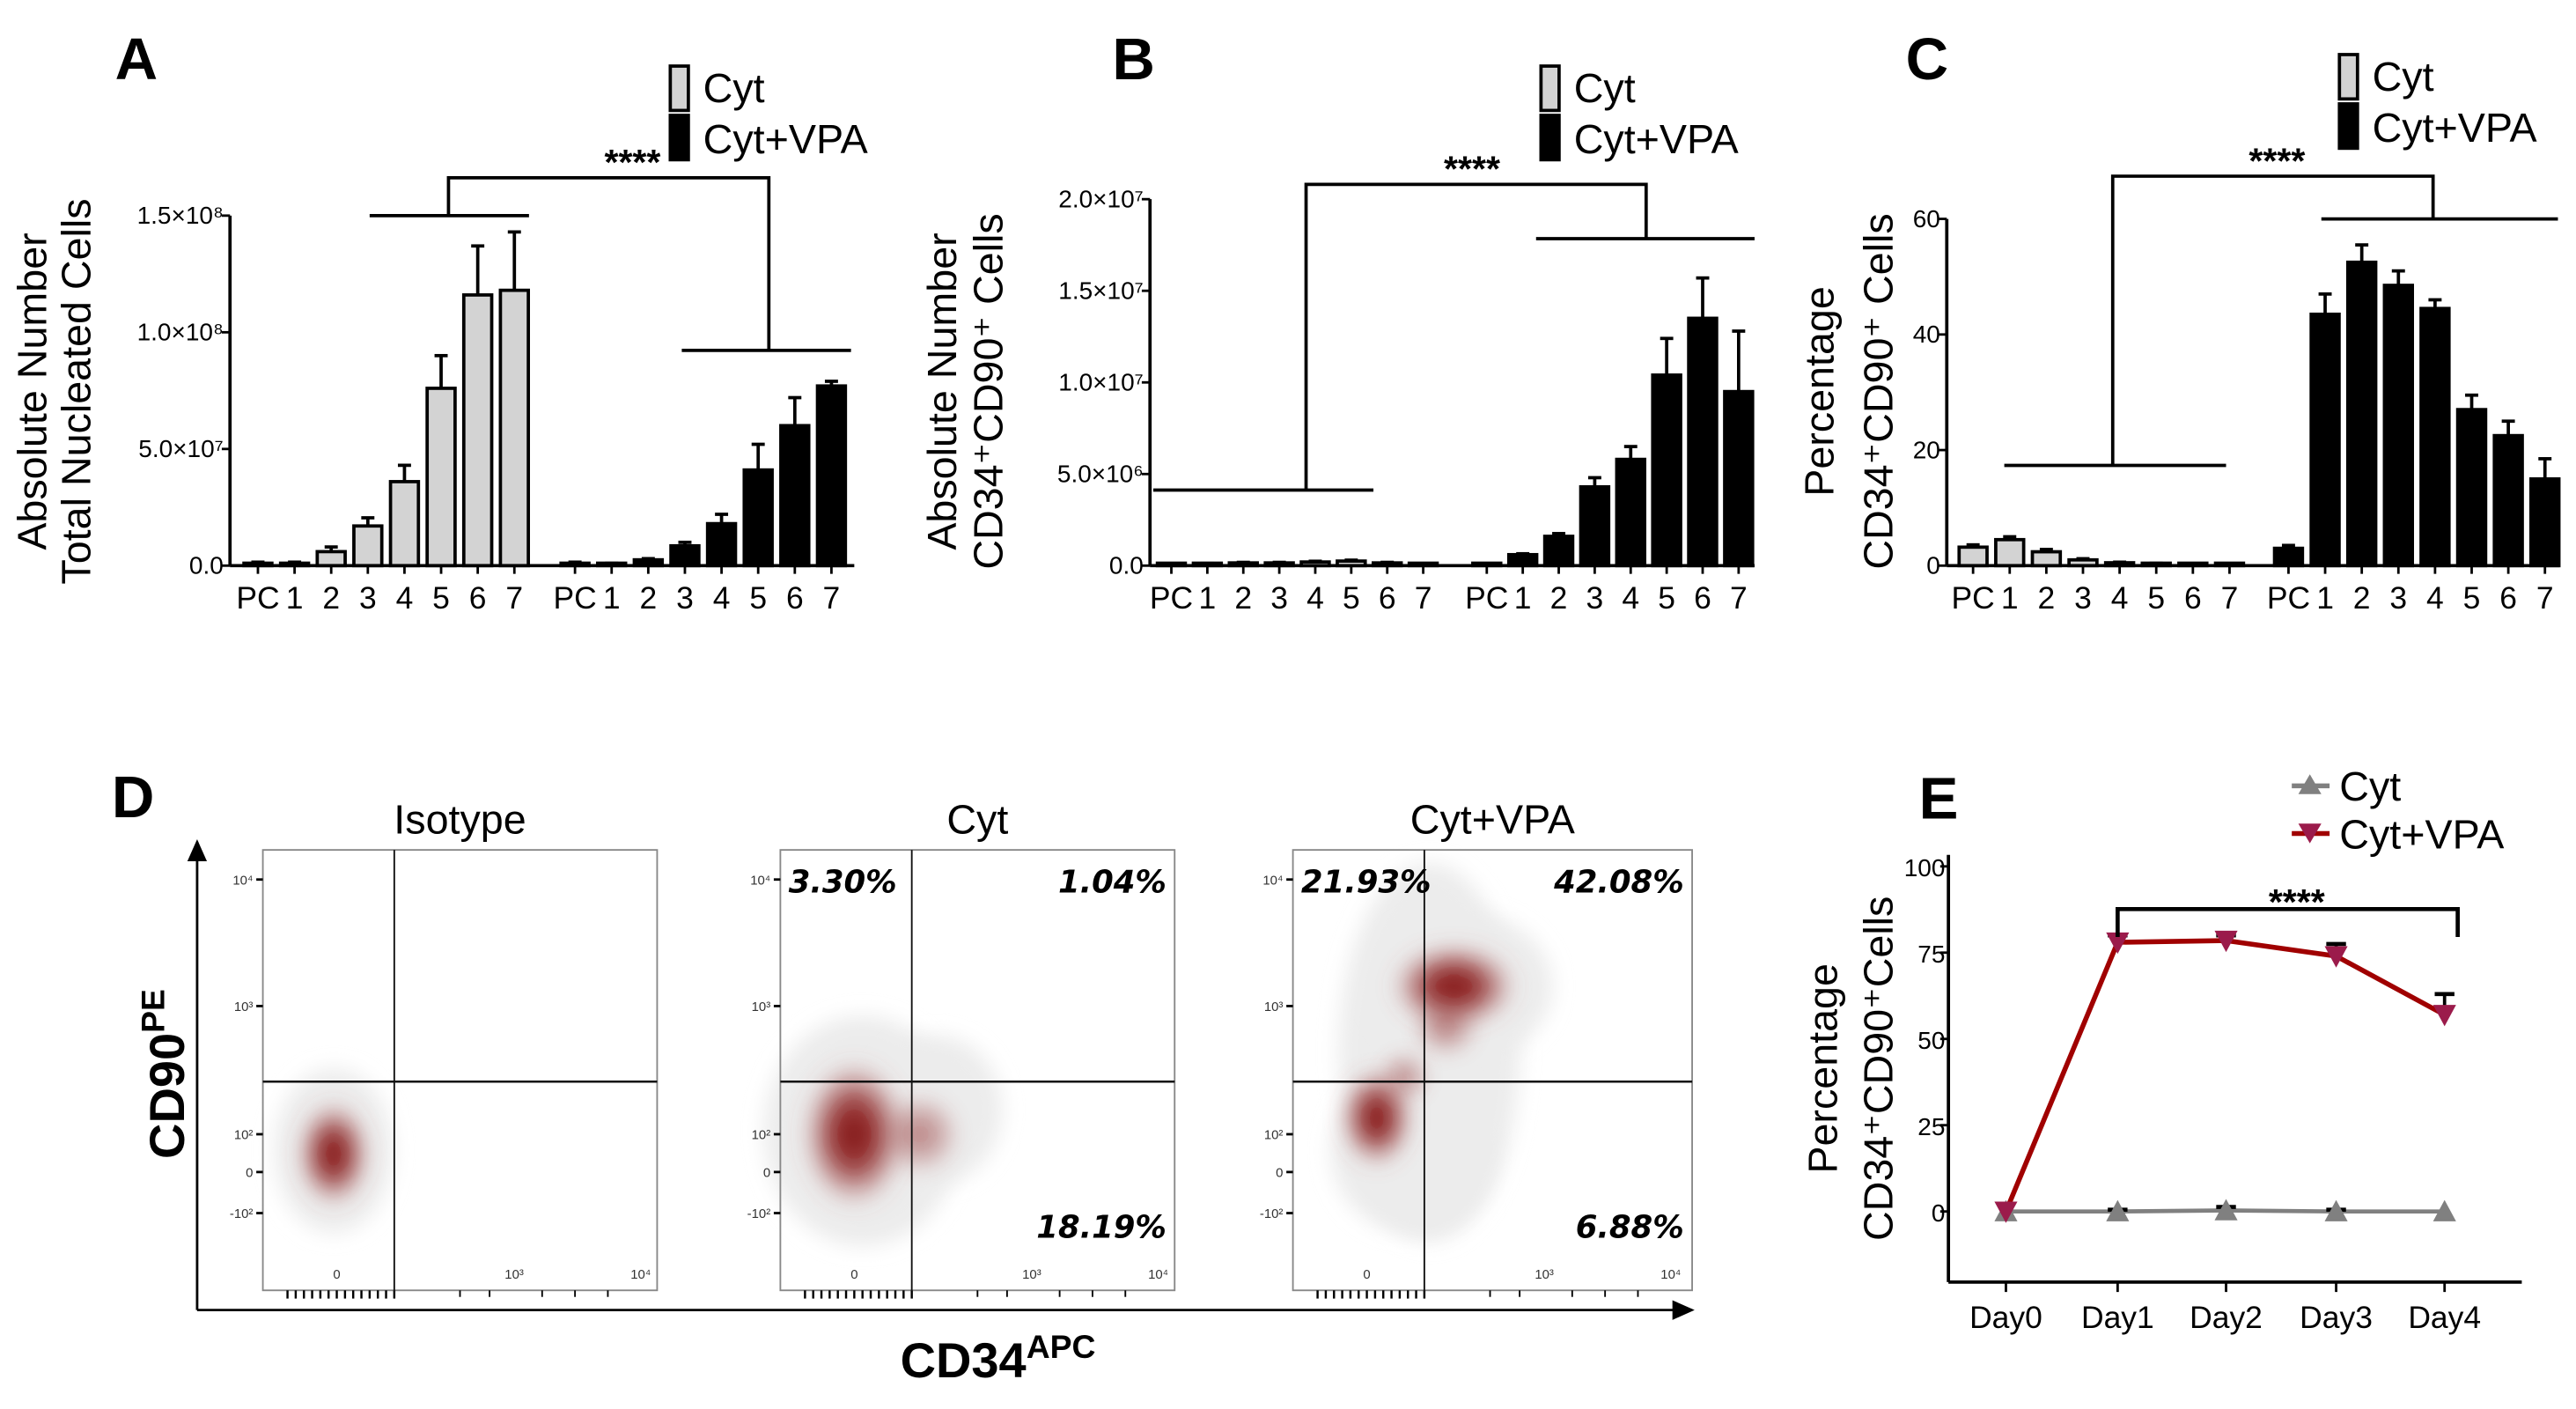 This screenshot has width=2576, height=1409. Describe the element at coordinates (1113, 883) in the screenshot. I see `quadrant-ur-percent: 1.04%` at that location.